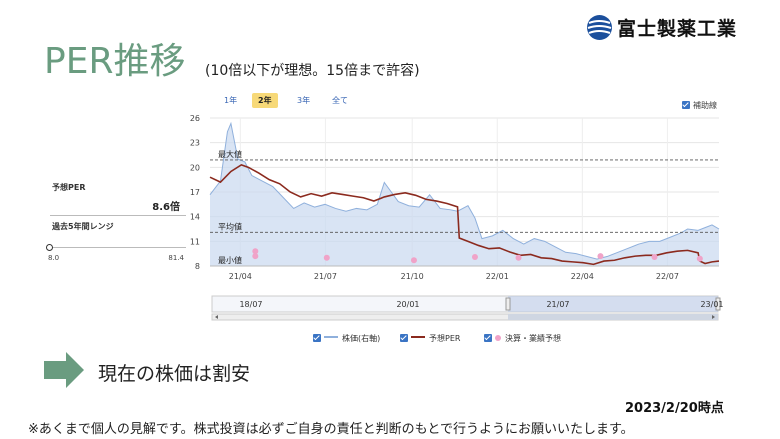 The image size is (780, 439). What do you see at coordinates (467, 308) in the screenshot?
I see `range-navigator: 18/07 20/01 21/07 23/01` at bounding box center [467, 308].